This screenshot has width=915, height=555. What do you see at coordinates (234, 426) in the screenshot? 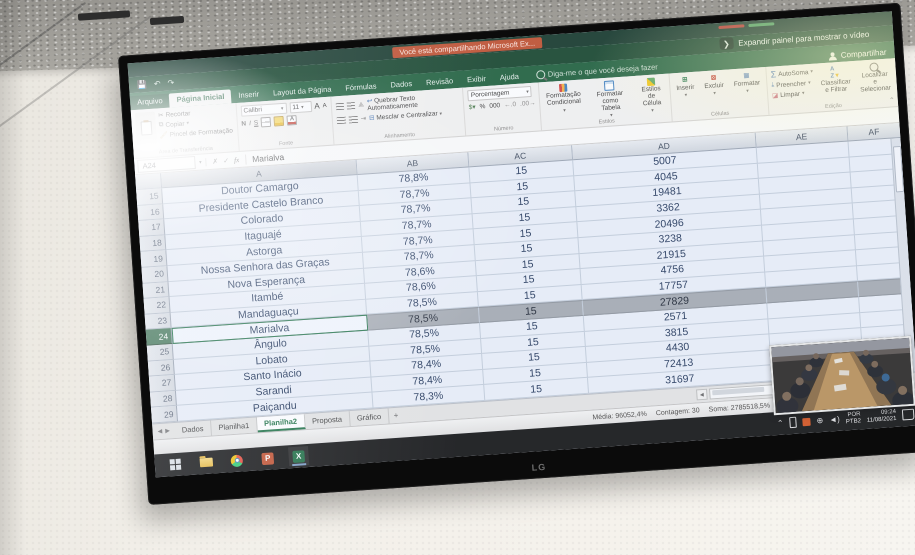
I see `sheet-tab-planilha1: Planilha1` at bounding box center [234, 426].